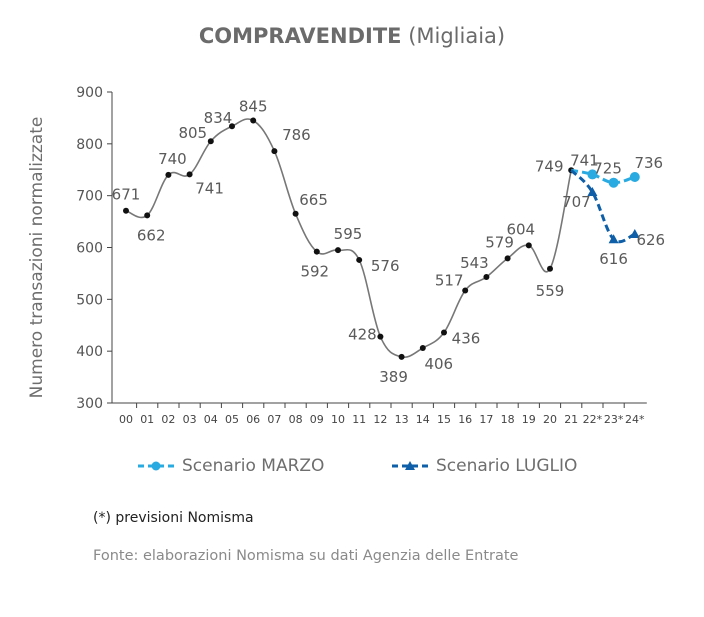 The height and width of the screenshot is (617, 704). Describe the element at coordinates (314, 272) in the screenshot. I see `data-label: 592` at that location.